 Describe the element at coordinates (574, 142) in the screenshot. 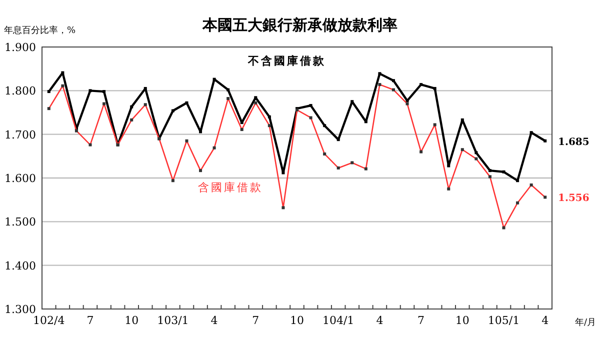

I see `data-label: 1.685` at that location.